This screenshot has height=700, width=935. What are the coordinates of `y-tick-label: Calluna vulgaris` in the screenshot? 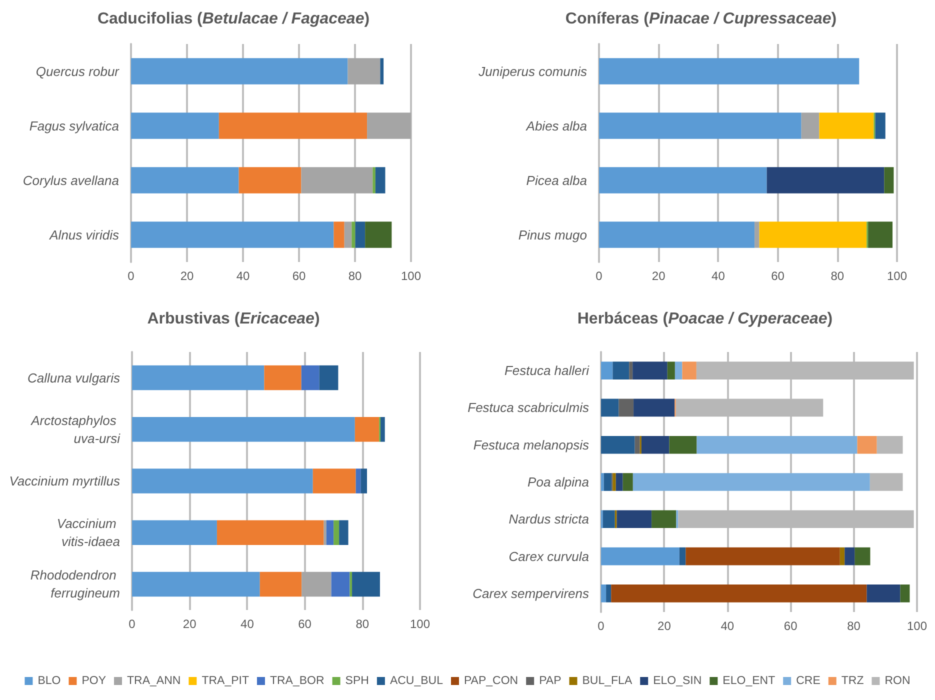 It's located at (74, 378).